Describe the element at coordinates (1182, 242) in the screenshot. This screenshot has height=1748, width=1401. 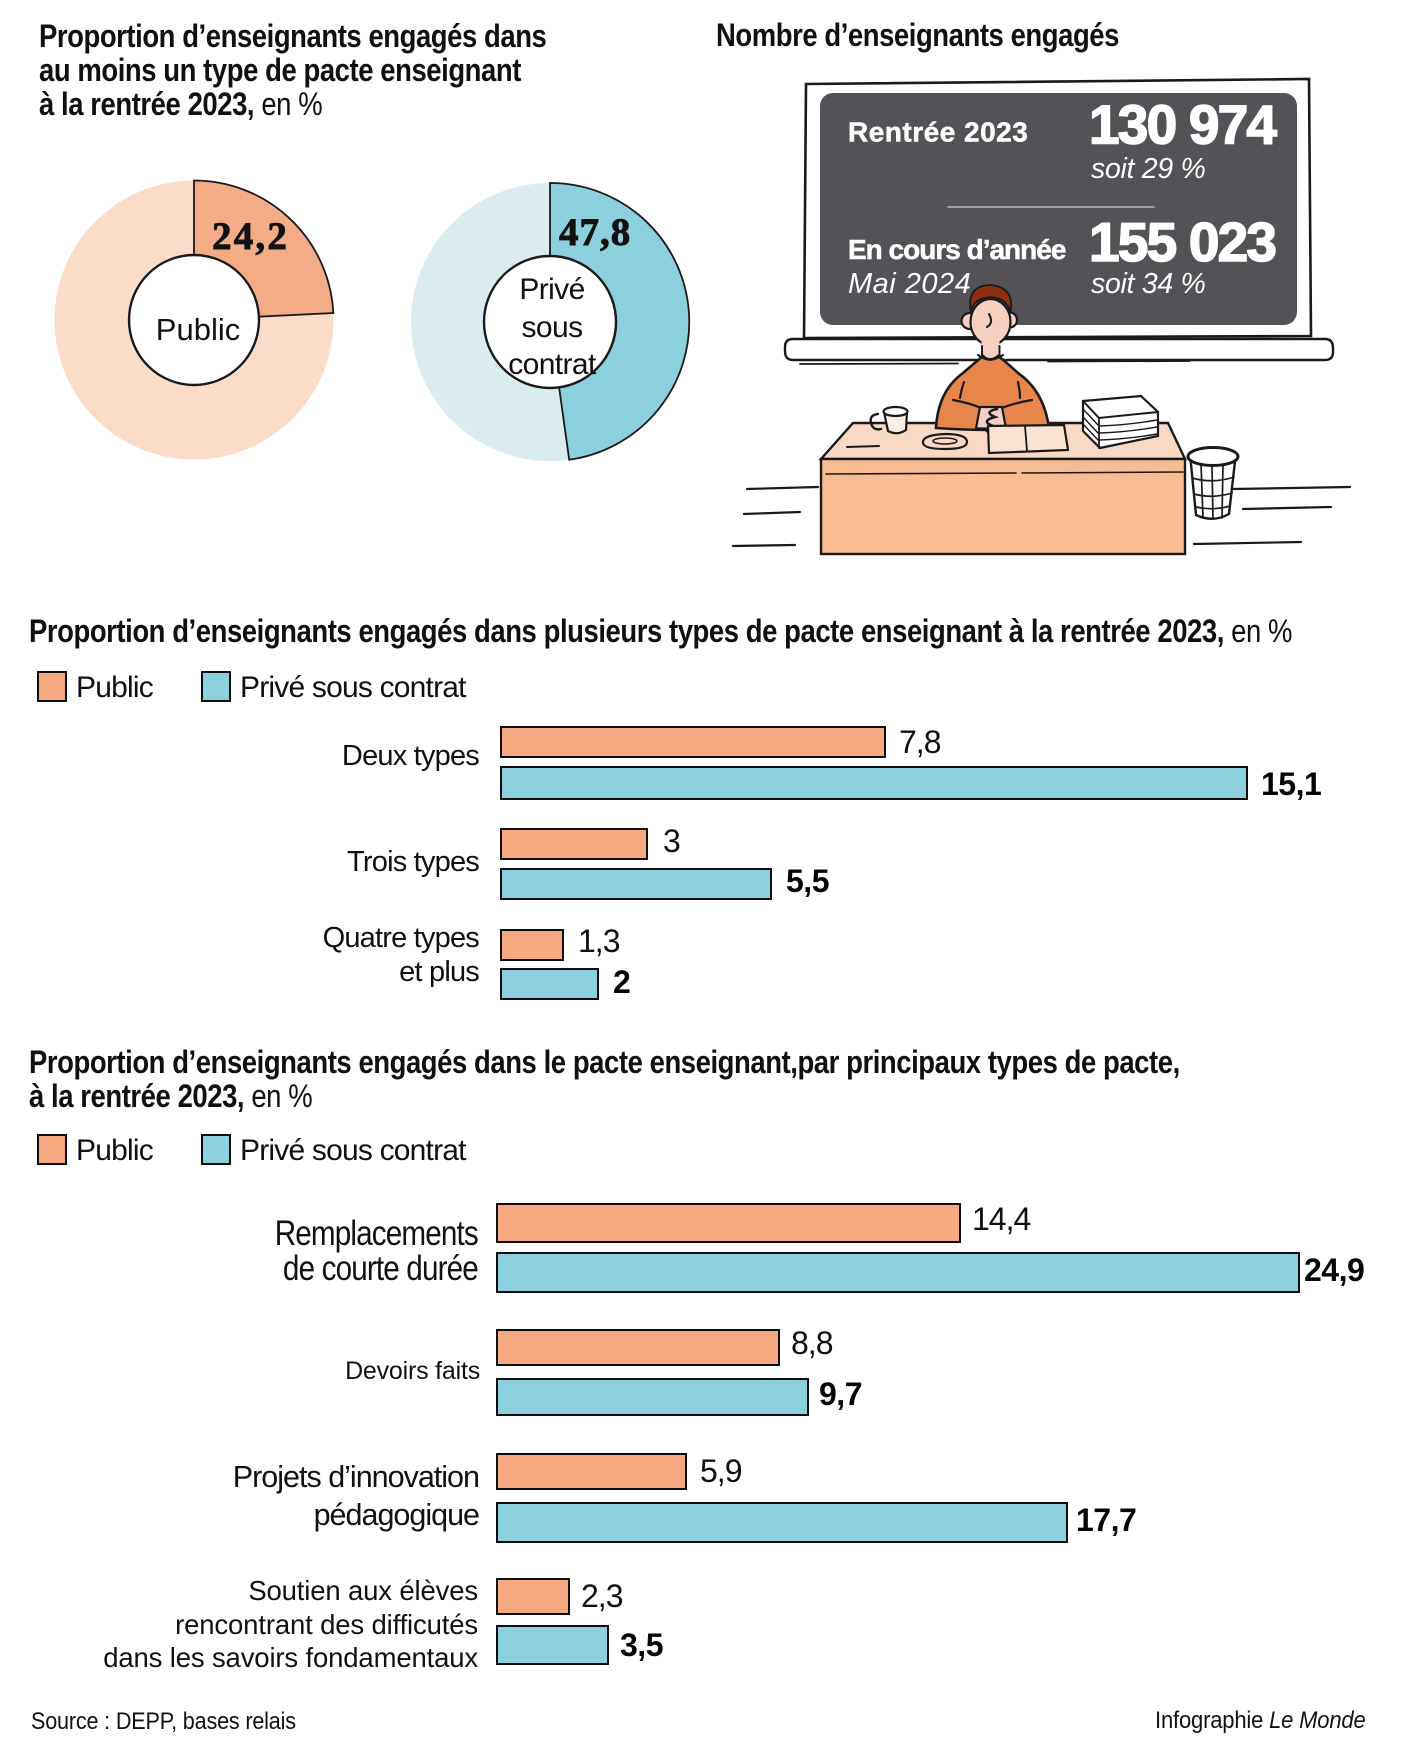
I see `svg-text: 155 023` at that location.